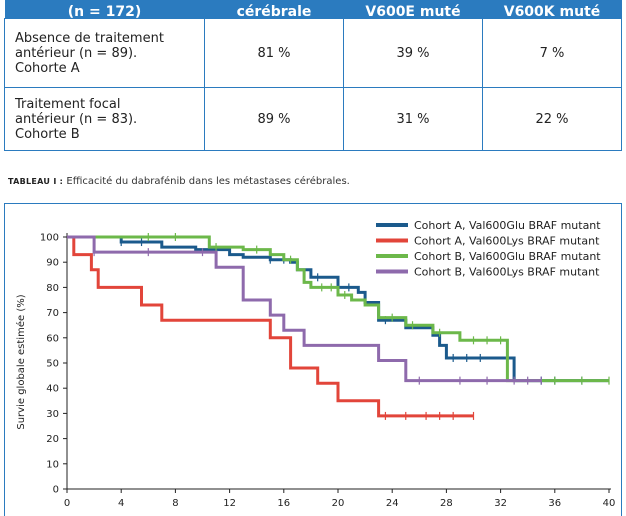  Describe the element at coordinates (338, 503) in the screenshot. I see `x-tick-label: 20` at that location.